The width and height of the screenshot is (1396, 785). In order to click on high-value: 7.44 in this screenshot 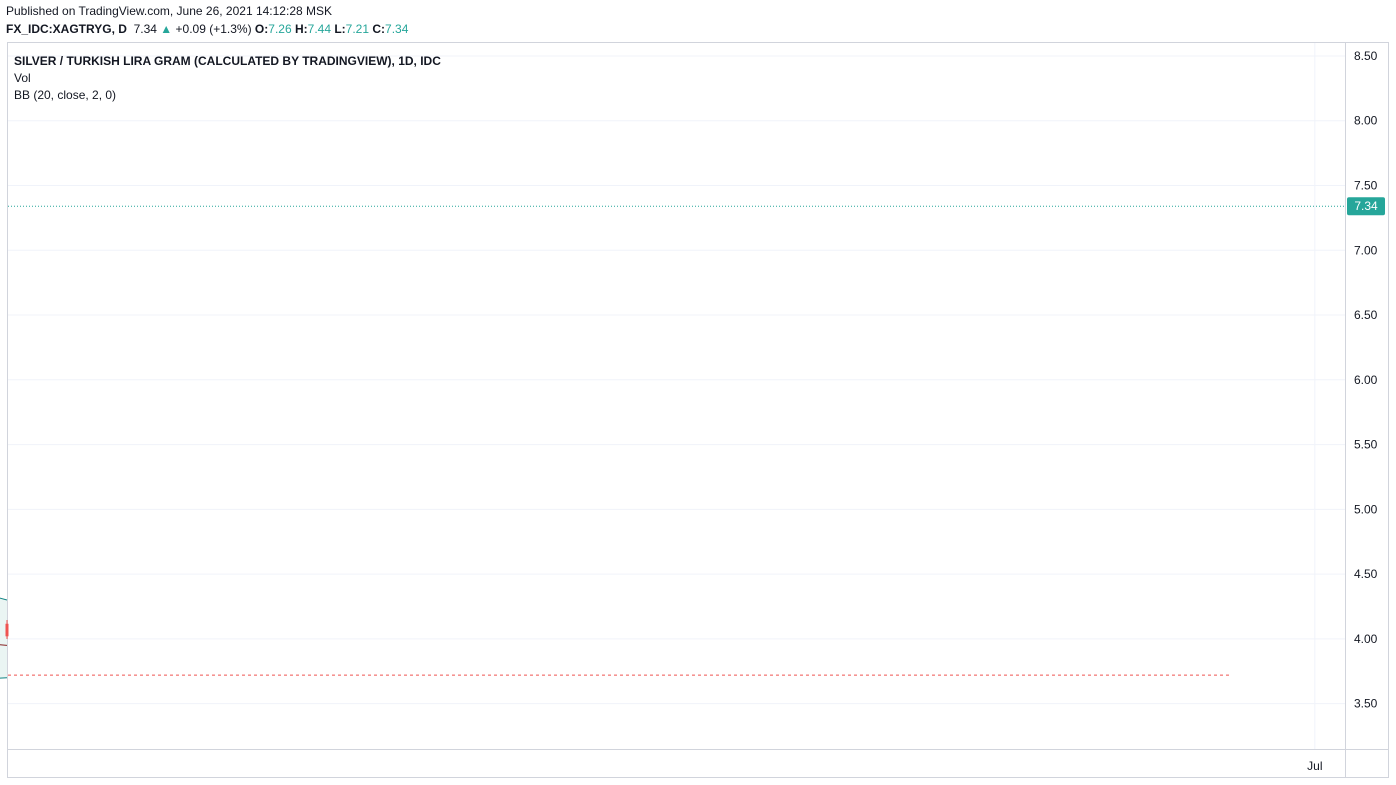, I will do `click(319, 29)`.